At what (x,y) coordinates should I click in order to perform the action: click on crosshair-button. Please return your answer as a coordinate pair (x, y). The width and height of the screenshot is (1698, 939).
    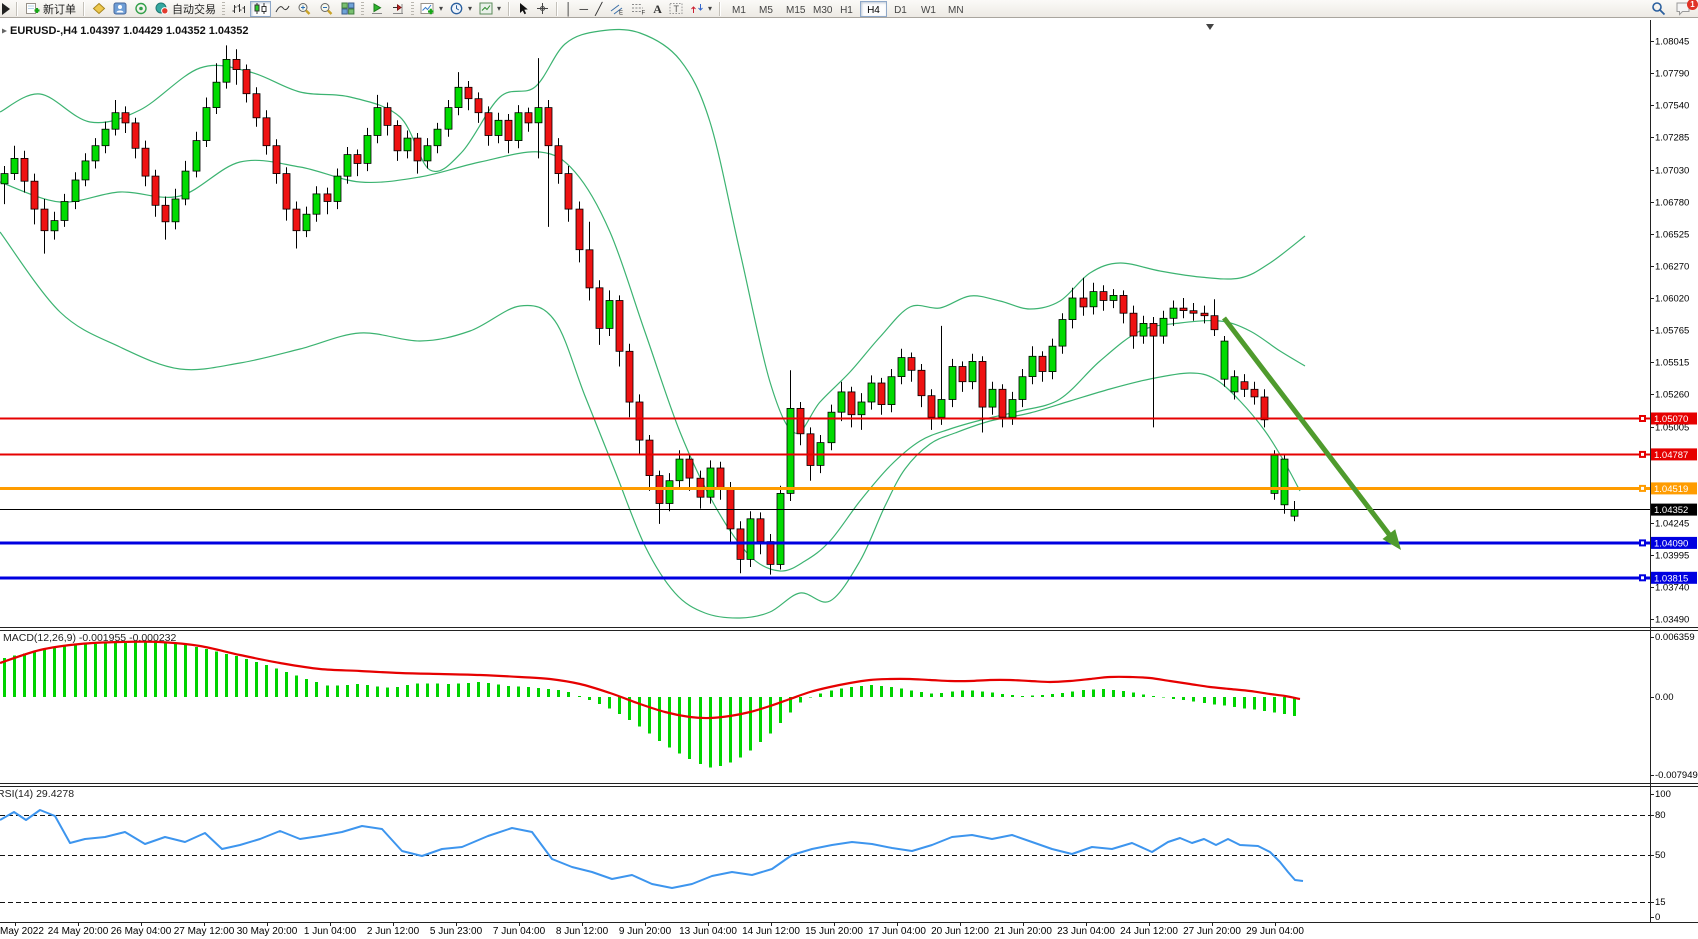
    Looking at the image, I should click on (542, 9).